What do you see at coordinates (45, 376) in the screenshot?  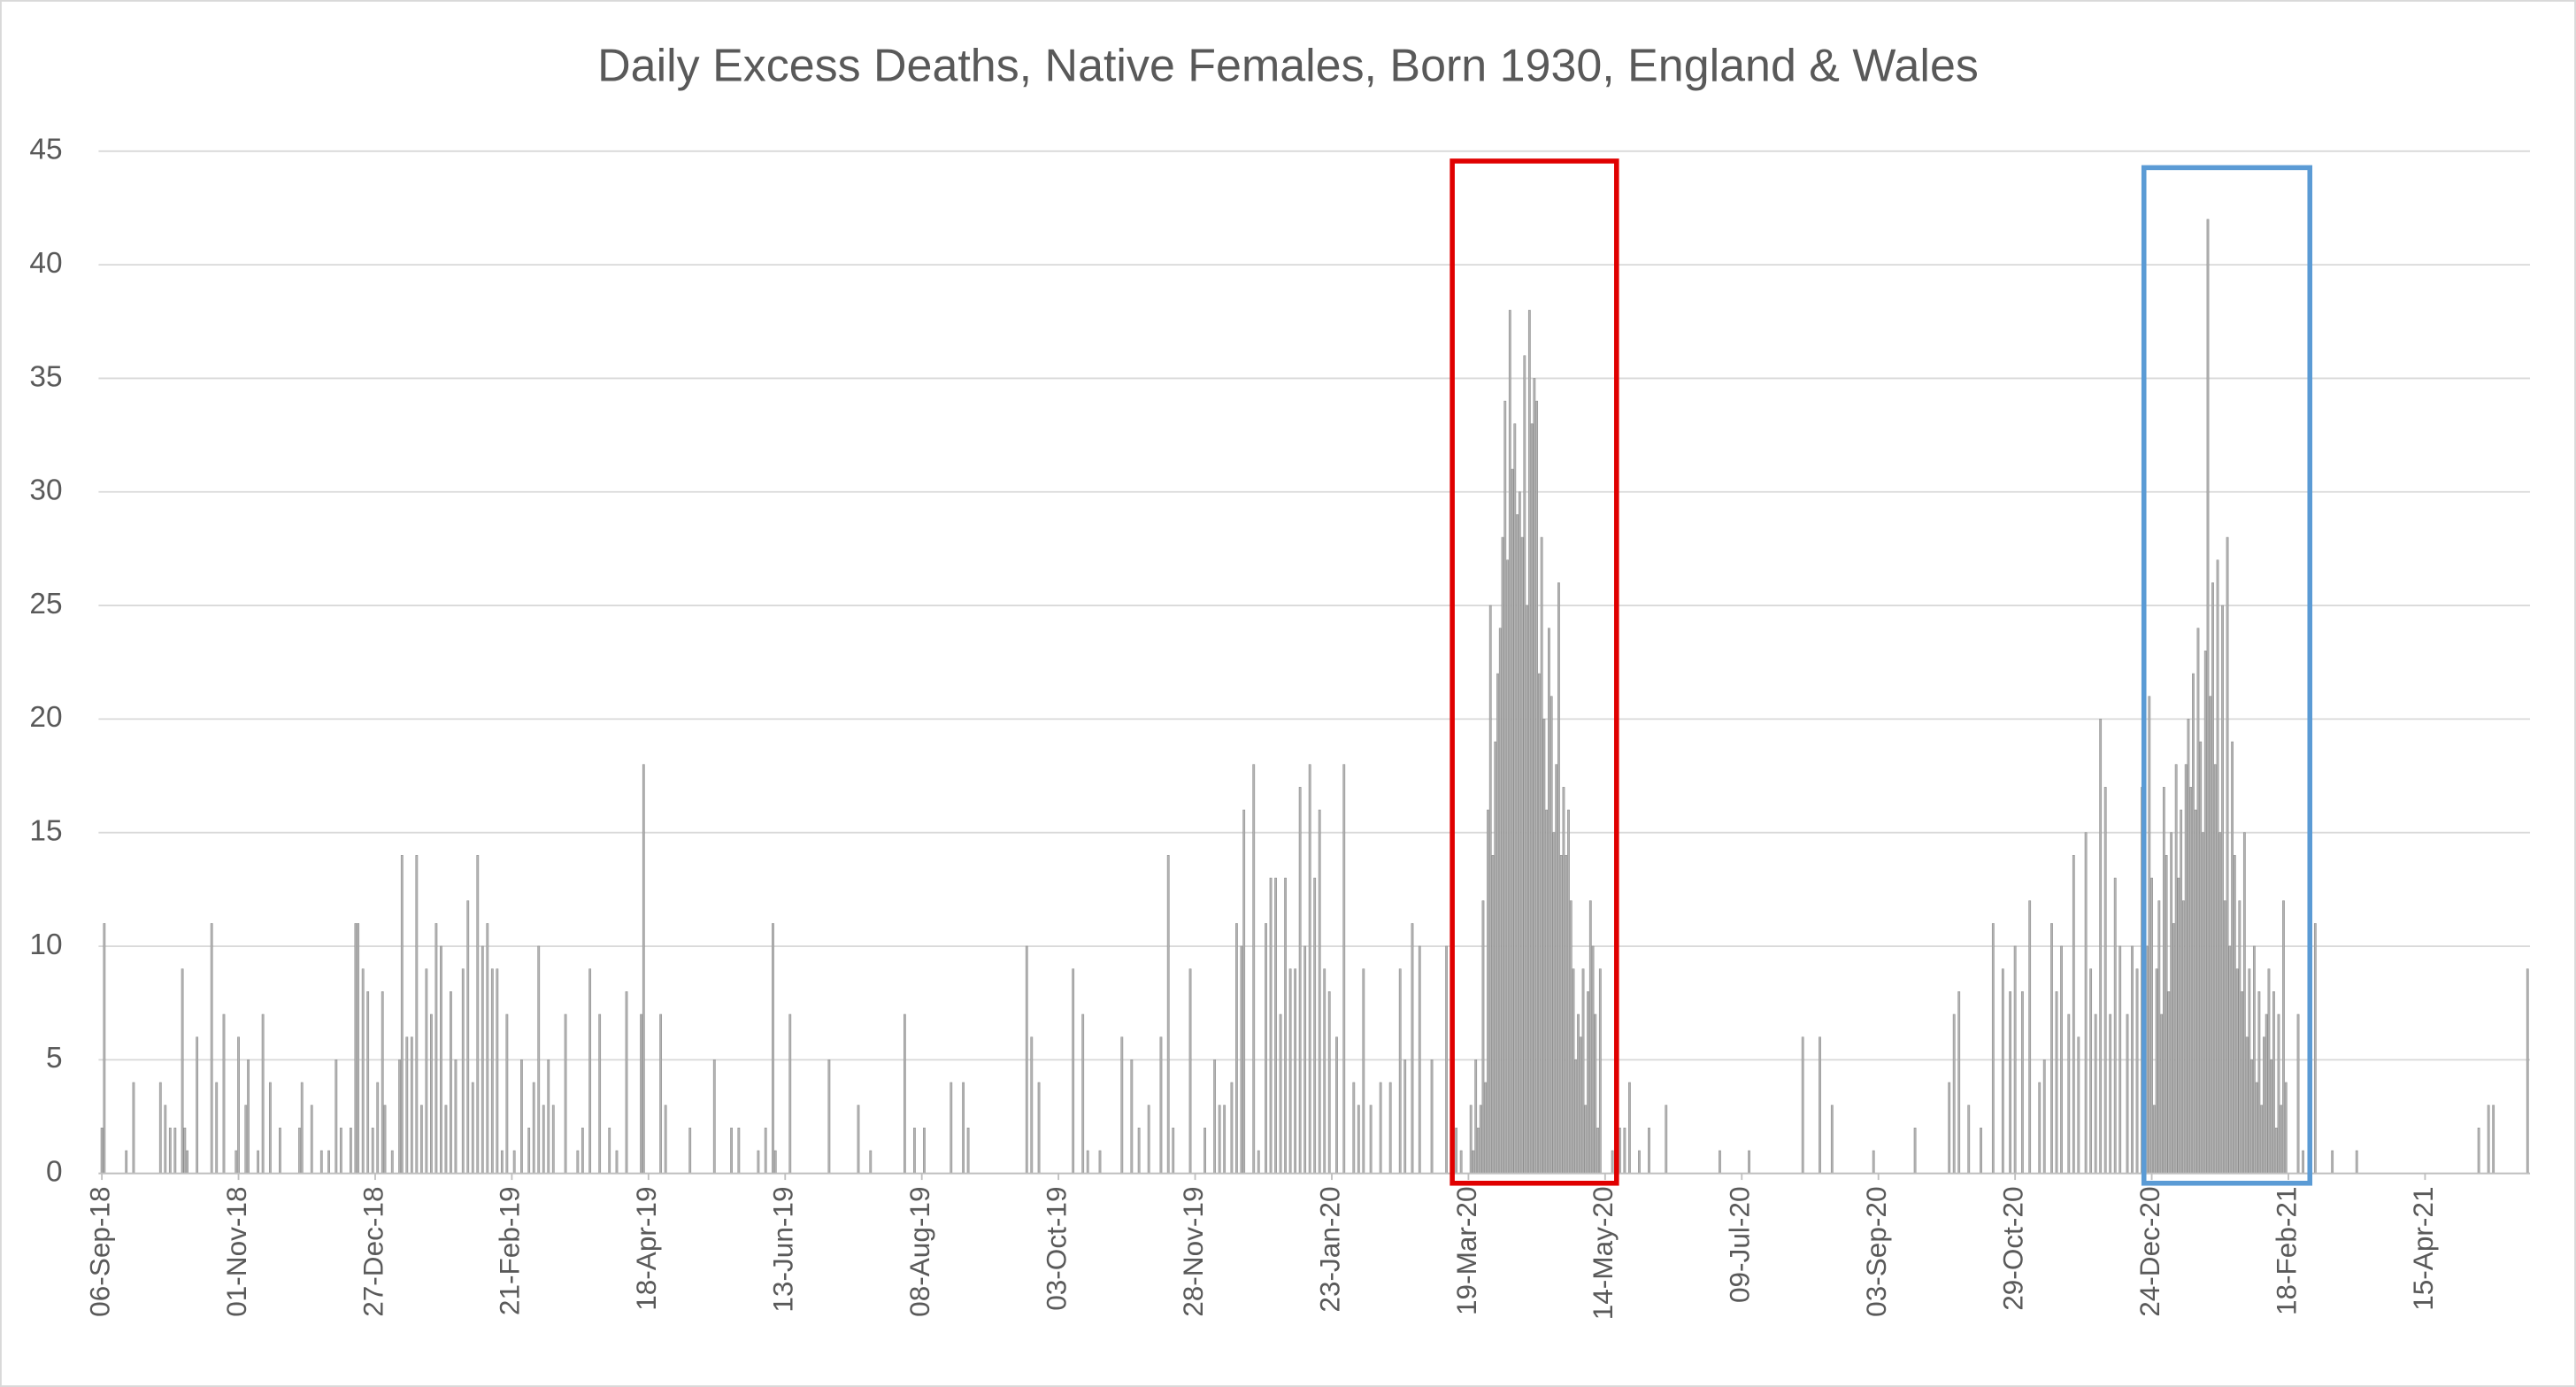 I see `y-tick-label: 35` at bounding box center [45, 376].